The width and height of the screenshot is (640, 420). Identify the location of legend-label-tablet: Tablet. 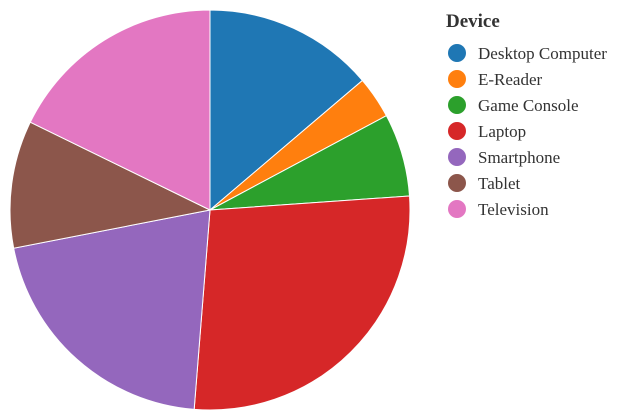
(499, 183).